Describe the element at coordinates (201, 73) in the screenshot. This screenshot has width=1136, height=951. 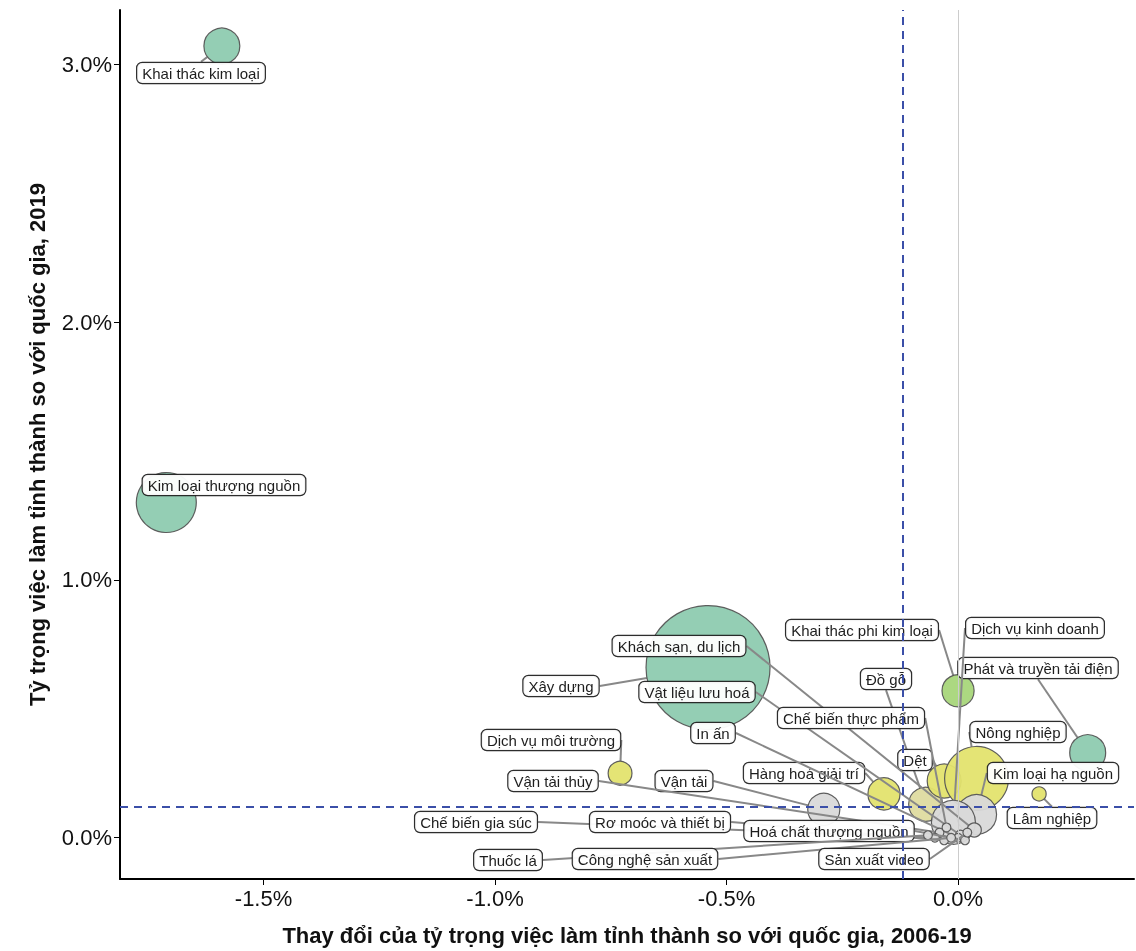
I see `series-label: Khai thác kim loại` at that location.